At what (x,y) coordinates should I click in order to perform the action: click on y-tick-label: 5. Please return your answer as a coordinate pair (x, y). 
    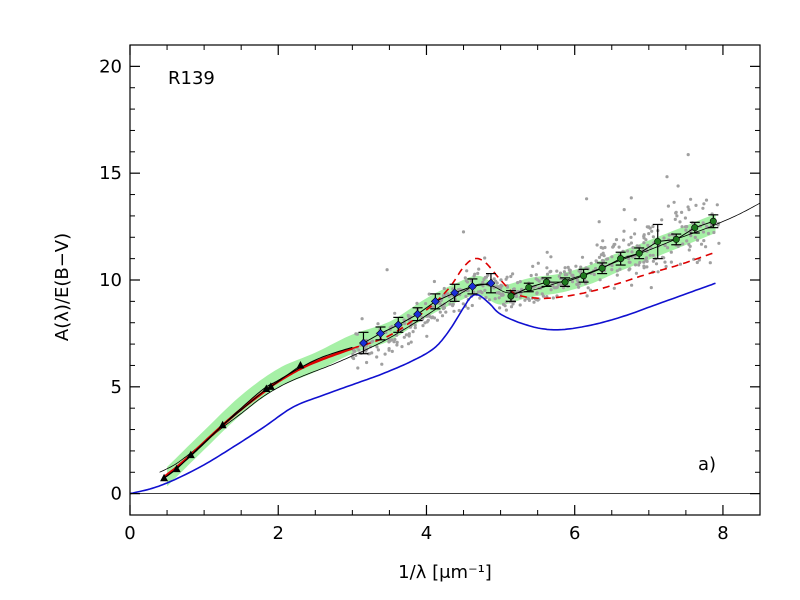
    Looking at the image, I should click on (116, 387).